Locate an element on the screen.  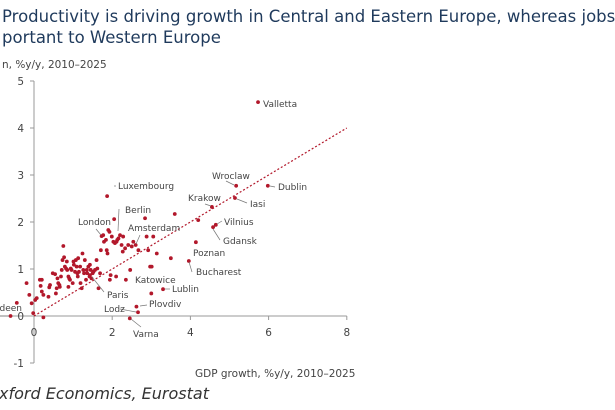
y-tick-label: 3 is located at coordinates (20, 176).